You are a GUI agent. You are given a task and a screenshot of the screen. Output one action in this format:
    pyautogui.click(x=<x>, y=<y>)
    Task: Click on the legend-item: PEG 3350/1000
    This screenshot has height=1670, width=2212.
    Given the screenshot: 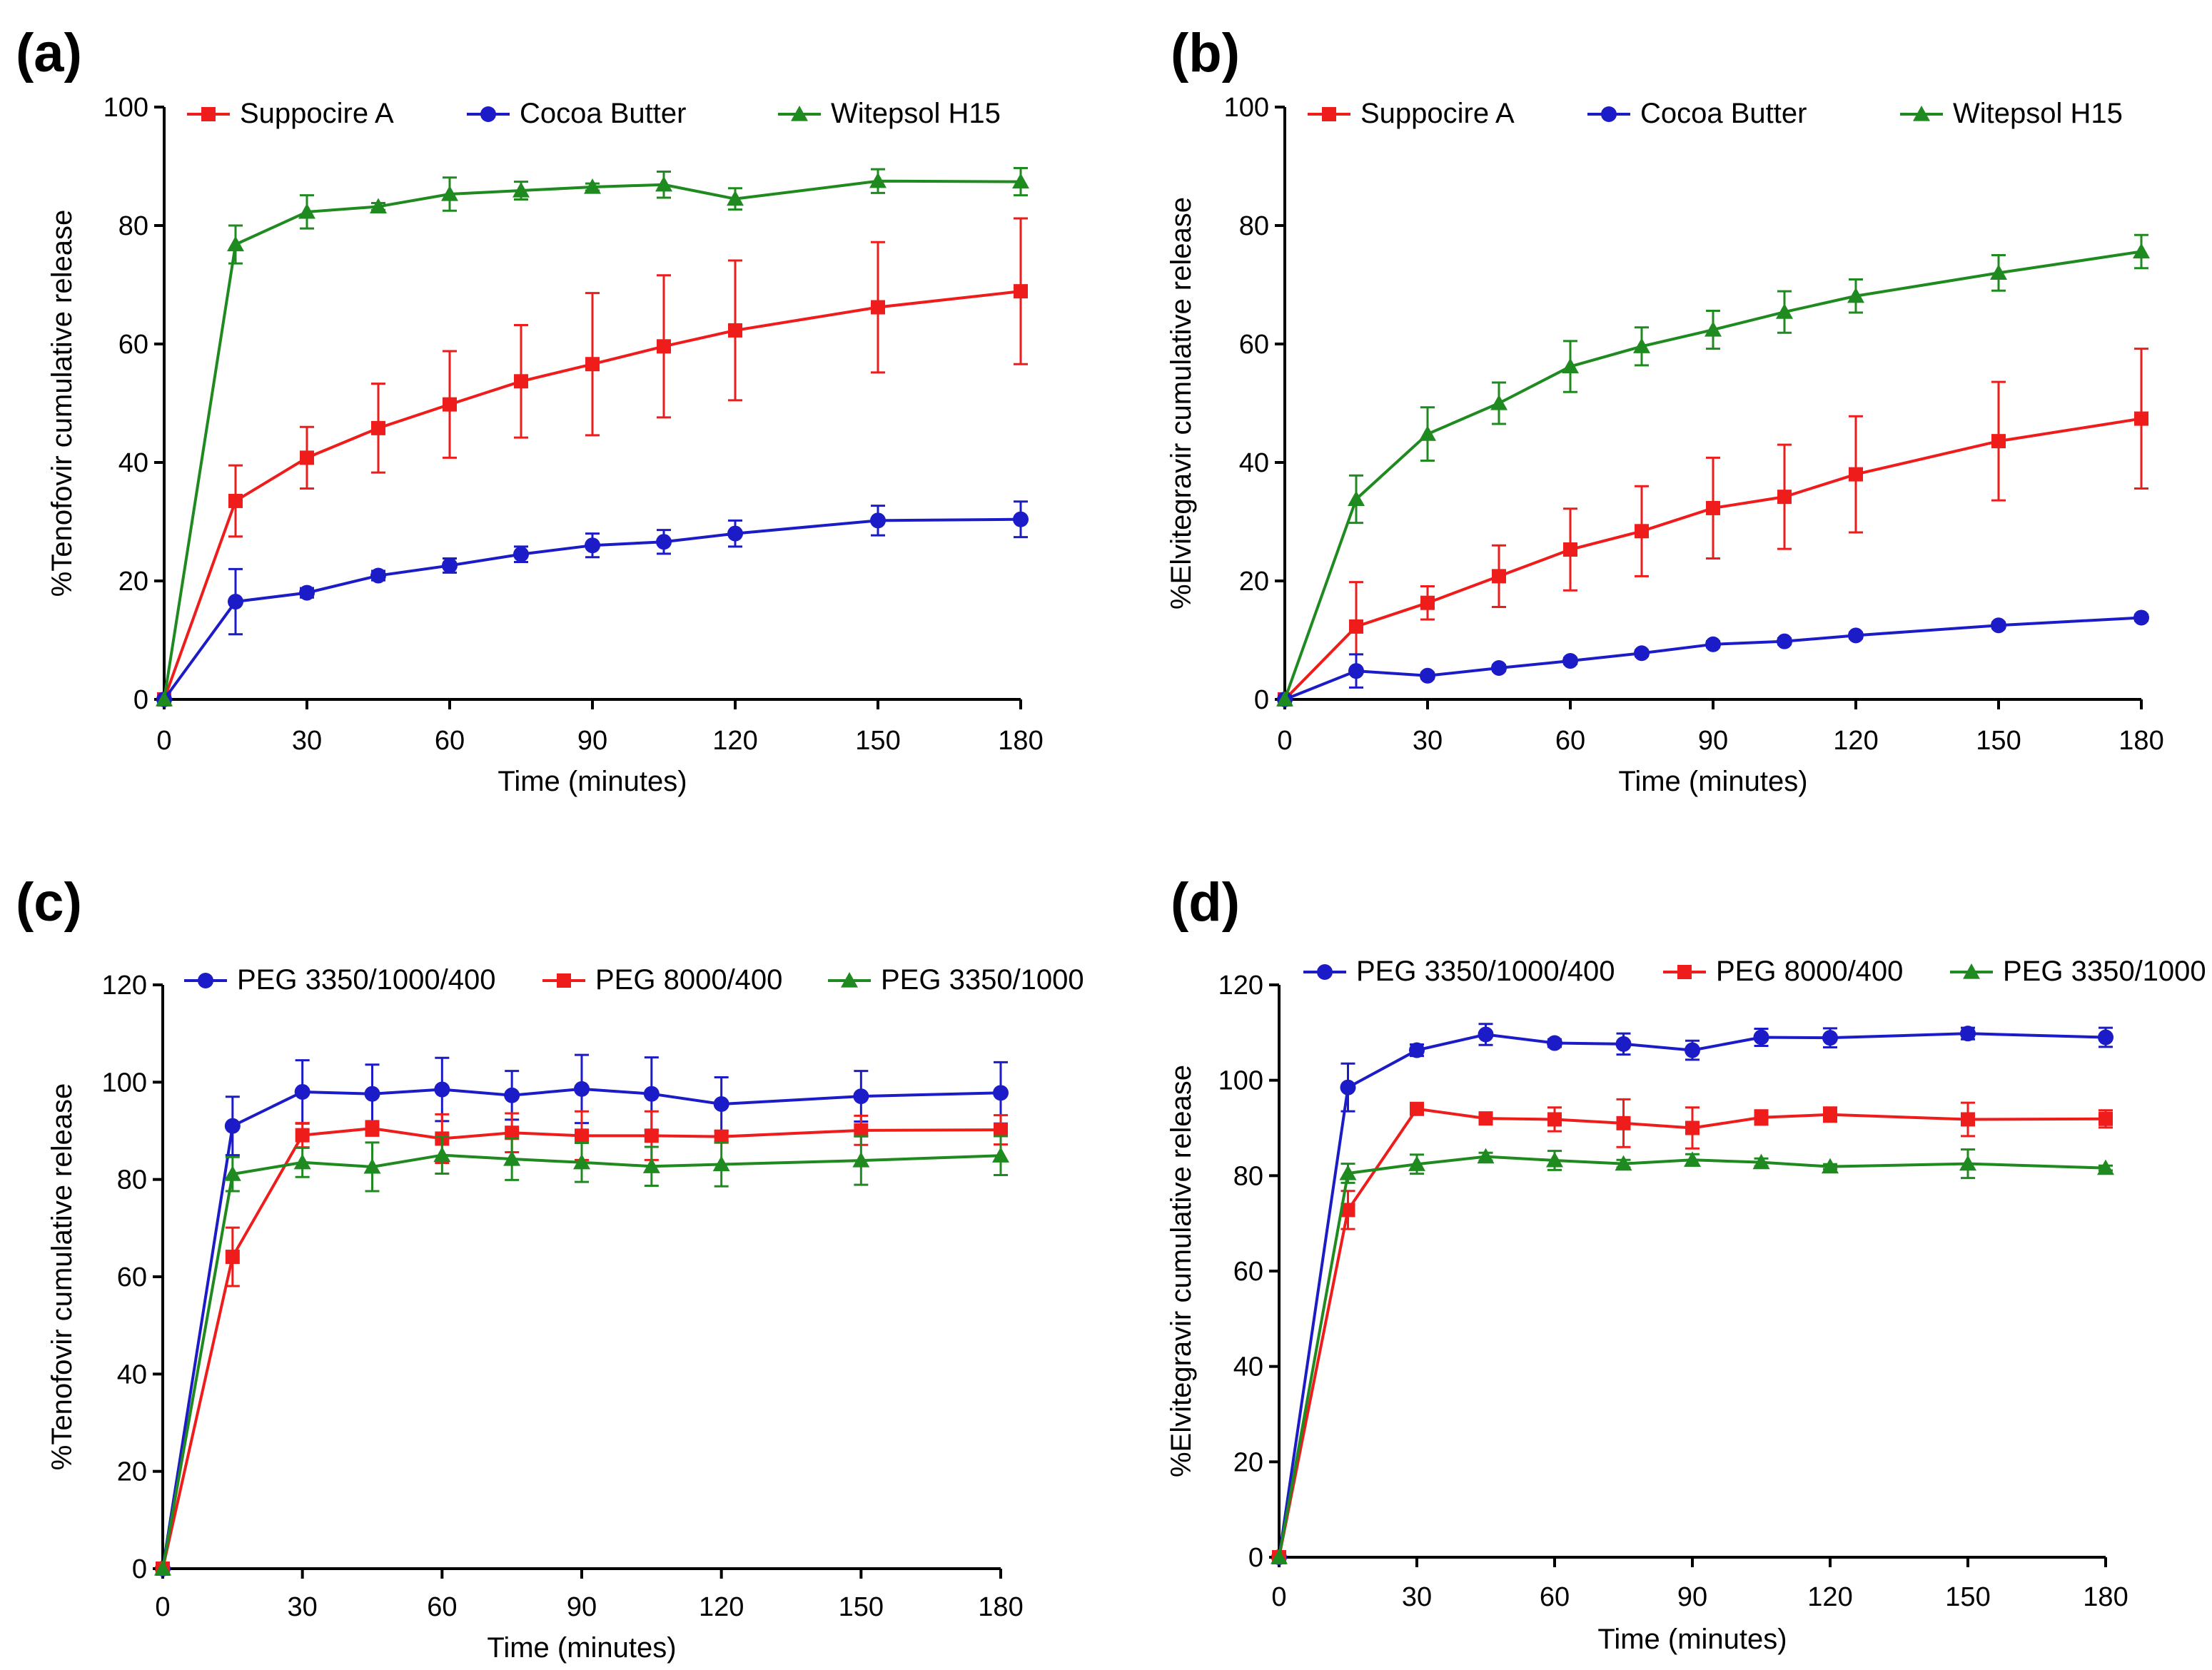 What is the action you would take?
    pyautogui.click(x=956, y=980)
    